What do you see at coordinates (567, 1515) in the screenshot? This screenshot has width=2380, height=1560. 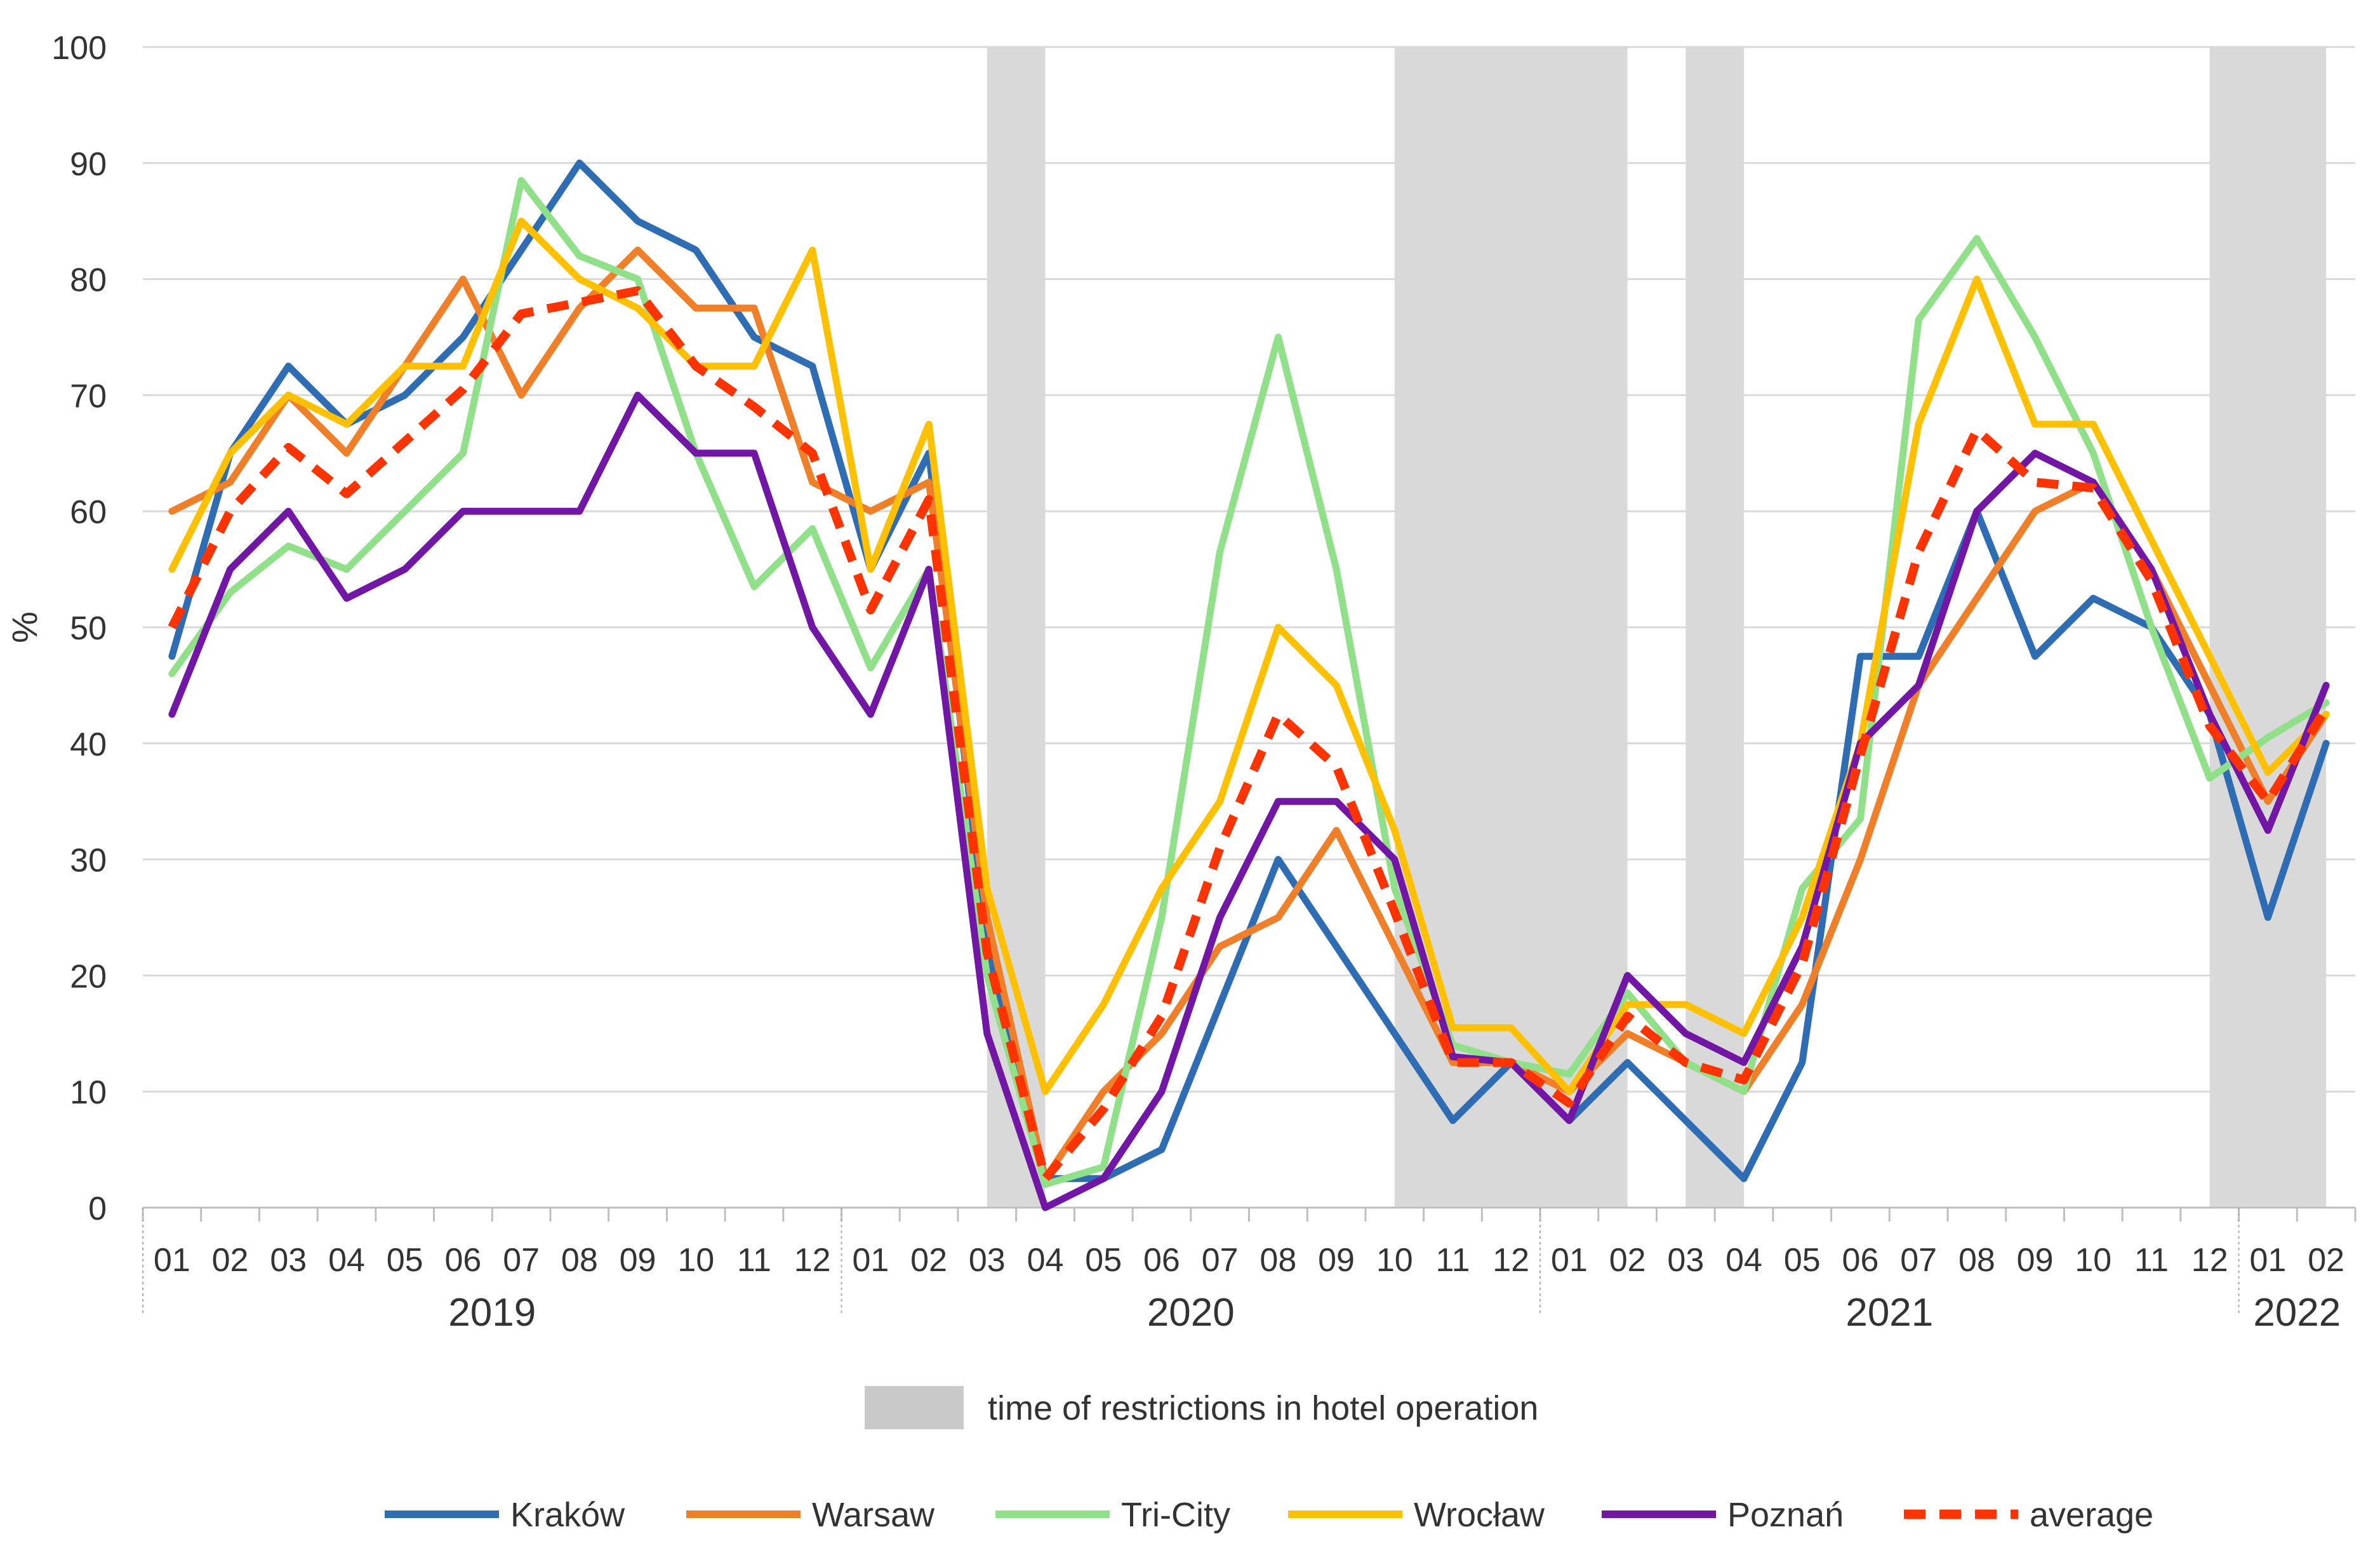 I see `legend-label: Kraków` at bounding box center [567, 1515].